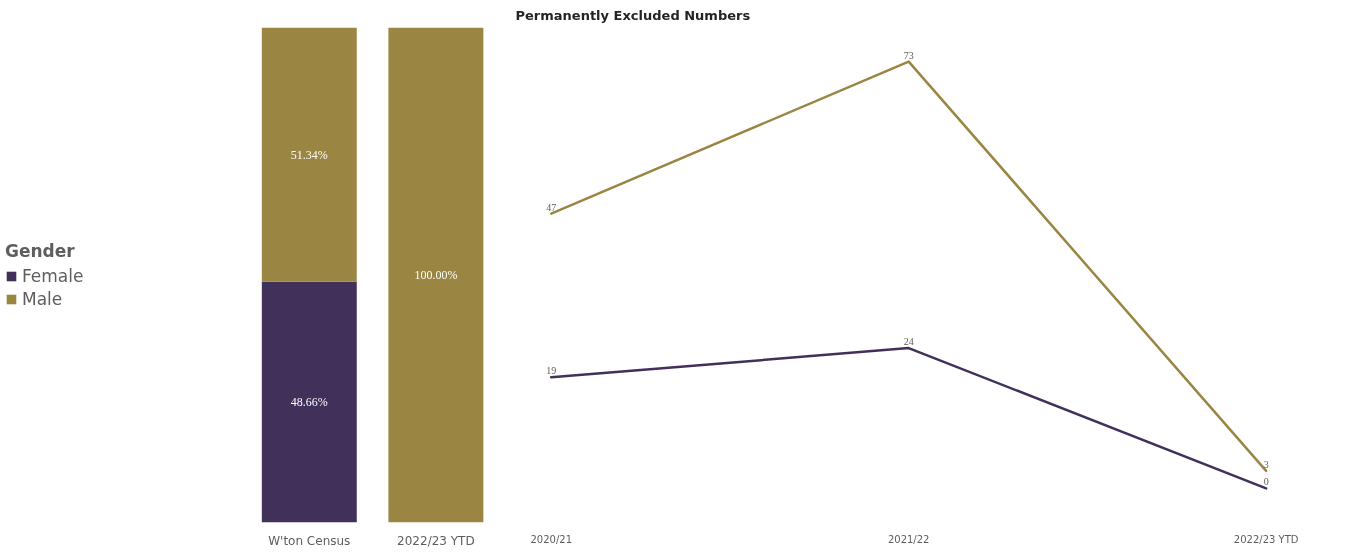  I want to click on x-tick-label: W'ton Census, so click(309, 540).